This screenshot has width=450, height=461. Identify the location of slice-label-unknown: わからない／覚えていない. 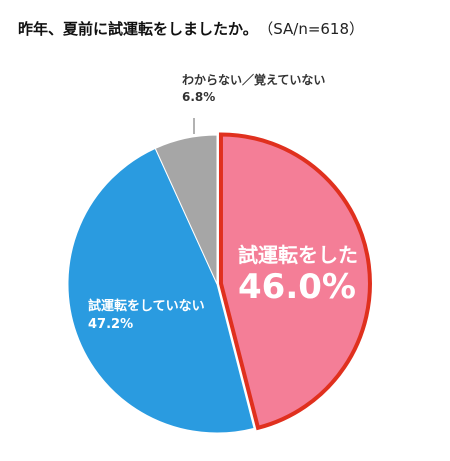
(253, 79).